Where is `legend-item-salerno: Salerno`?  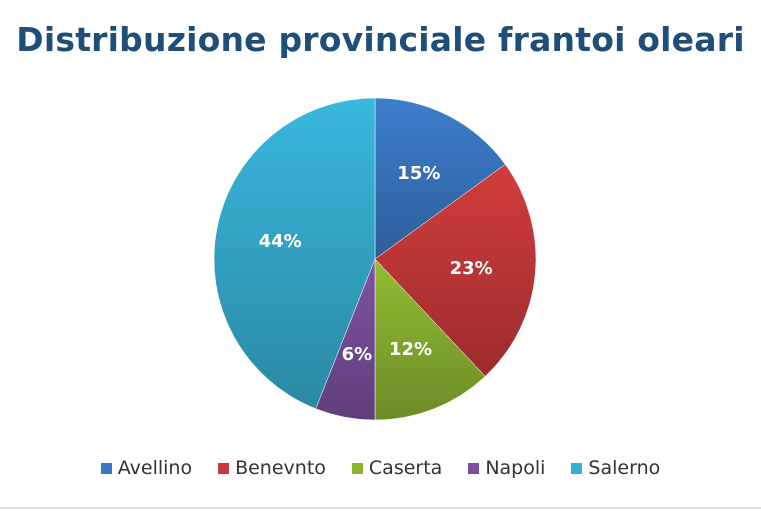
legend-item-salerno: Salerno is located at coordinates (615, 468).